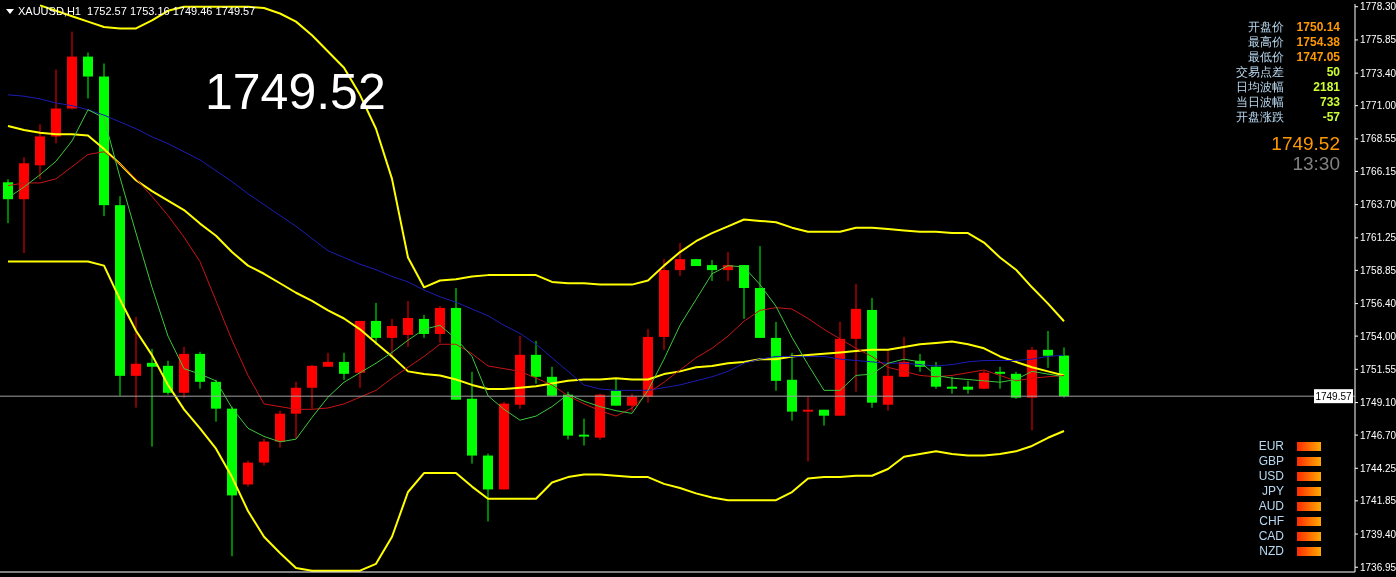 Image resolution: width=1396 pixels, height=577 pixels. Describe the element at coordinates (1271, 536) in the screenshot. I see `text: CAD` at that location.